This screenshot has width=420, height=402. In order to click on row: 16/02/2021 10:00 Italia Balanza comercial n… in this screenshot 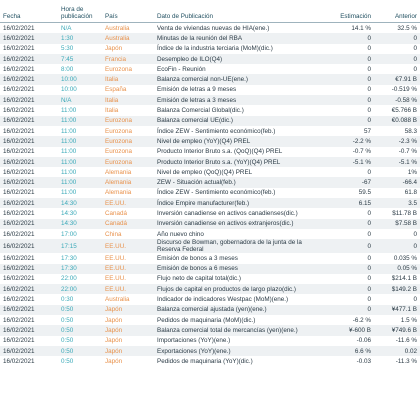, I will do `click(210, 79)`.